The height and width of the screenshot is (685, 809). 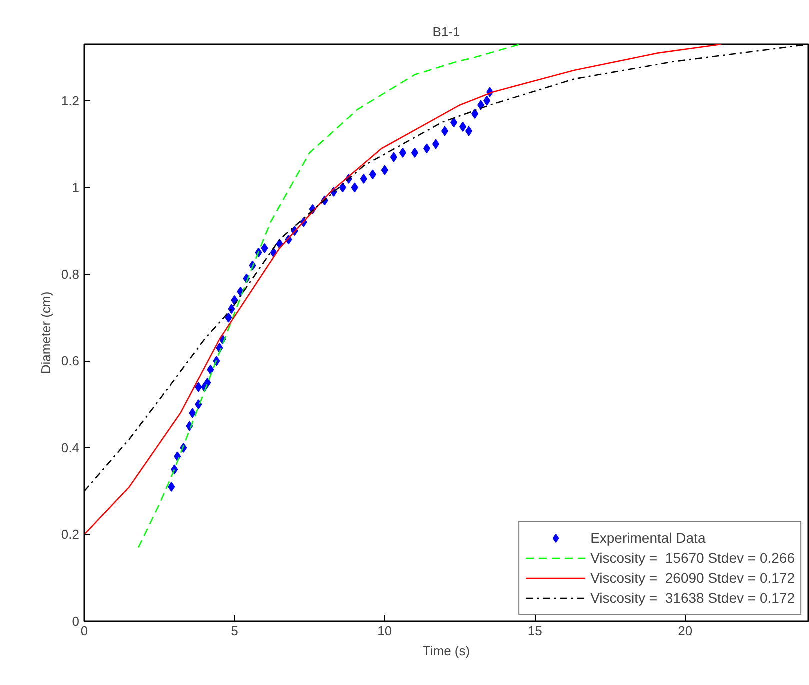 I want to click on legend-label: Experimental Data, so click(x=648, y=538).